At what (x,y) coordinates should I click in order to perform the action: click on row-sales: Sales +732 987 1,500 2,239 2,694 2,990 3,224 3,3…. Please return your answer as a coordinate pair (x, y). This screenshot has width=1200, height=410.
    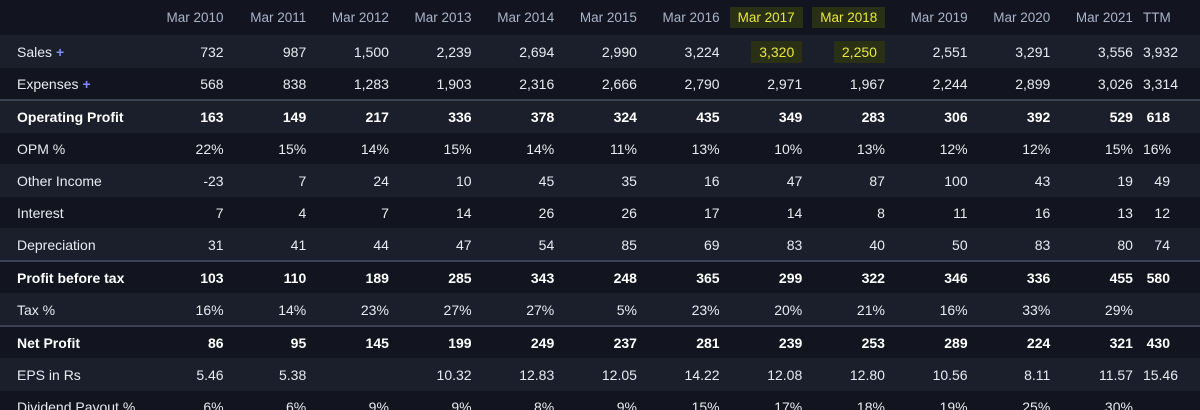
    Looking at the image, I should click on (600, 51).